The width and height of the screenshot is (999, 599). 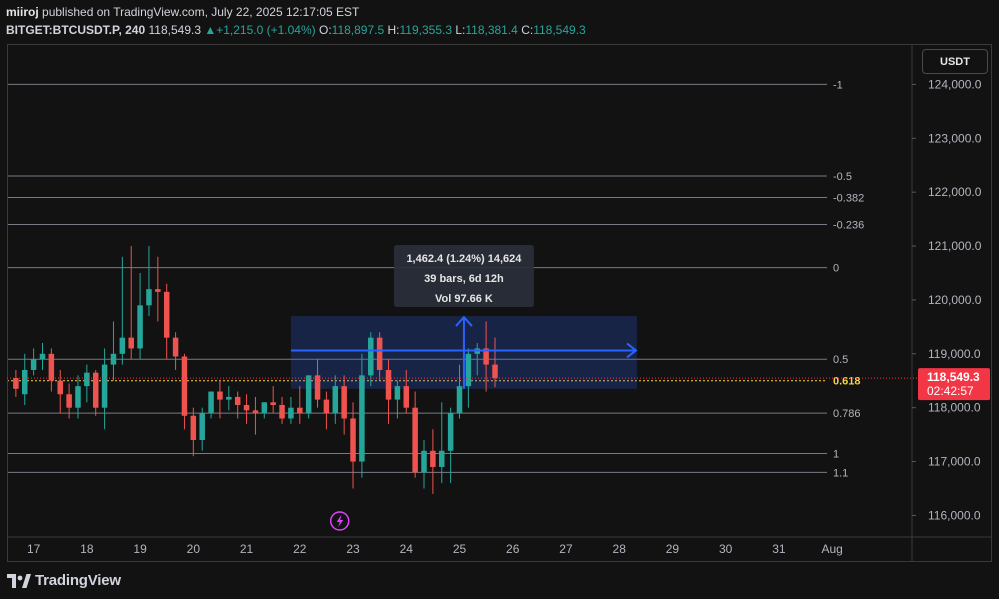 I want to click on arrow-head-up-icon, so click(x=464, y=321).